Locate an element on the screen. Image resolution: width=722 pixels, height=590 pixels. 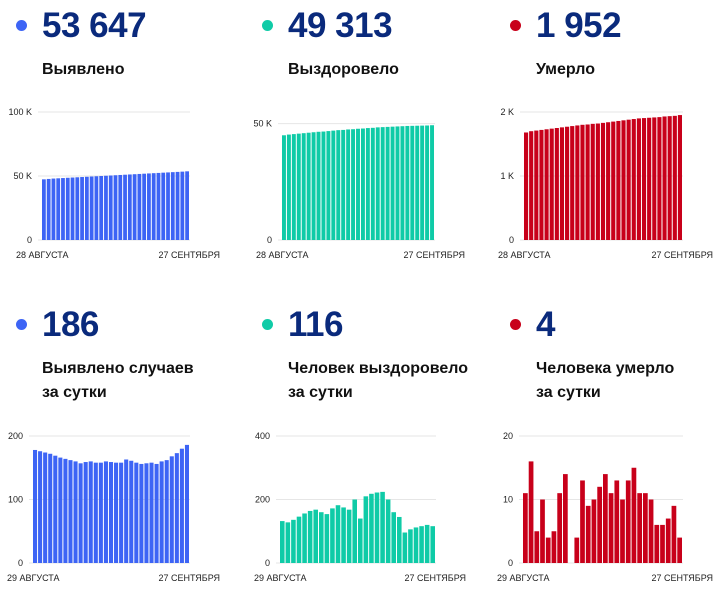
stat-label-line: Умерло is located at coordinates (565, 69).